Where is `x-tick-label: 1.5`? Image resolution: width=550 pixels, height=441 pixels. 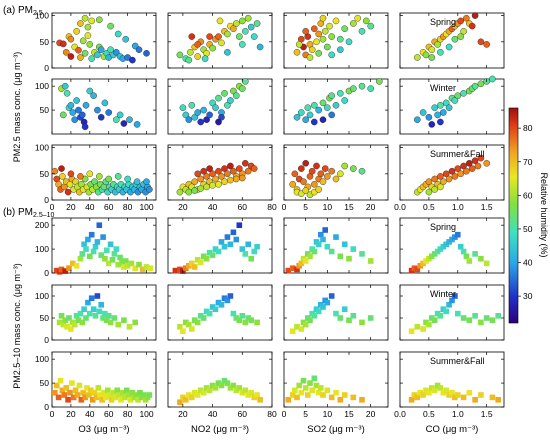 x-tick-label: 1.5 is located at coordinates (487, 207).